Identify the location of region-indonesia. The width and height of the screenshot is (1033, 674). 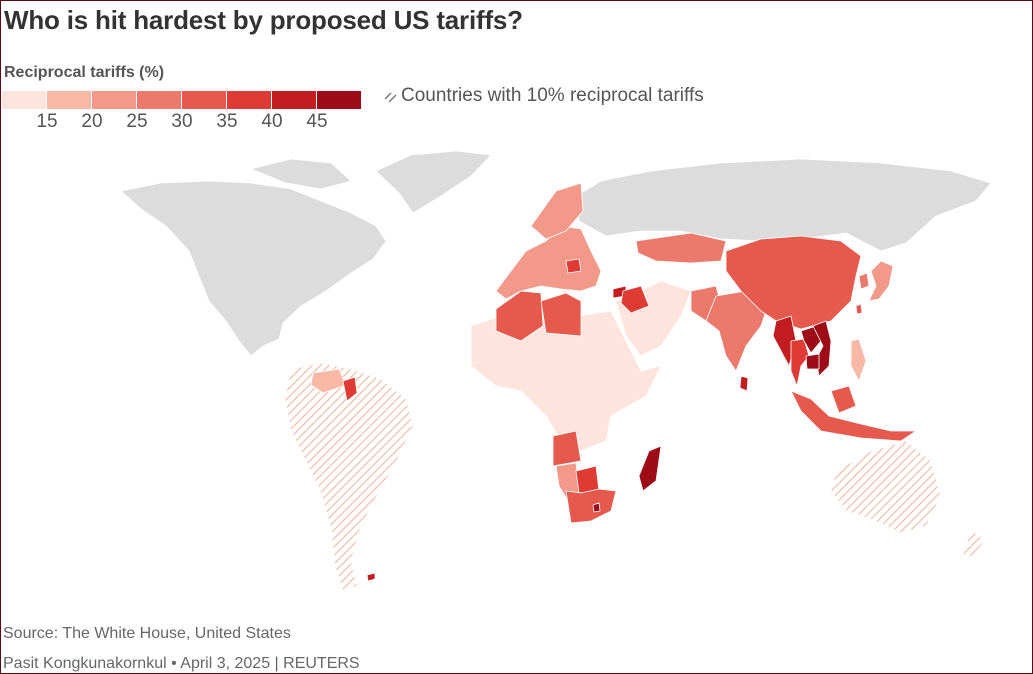
(853, 416).